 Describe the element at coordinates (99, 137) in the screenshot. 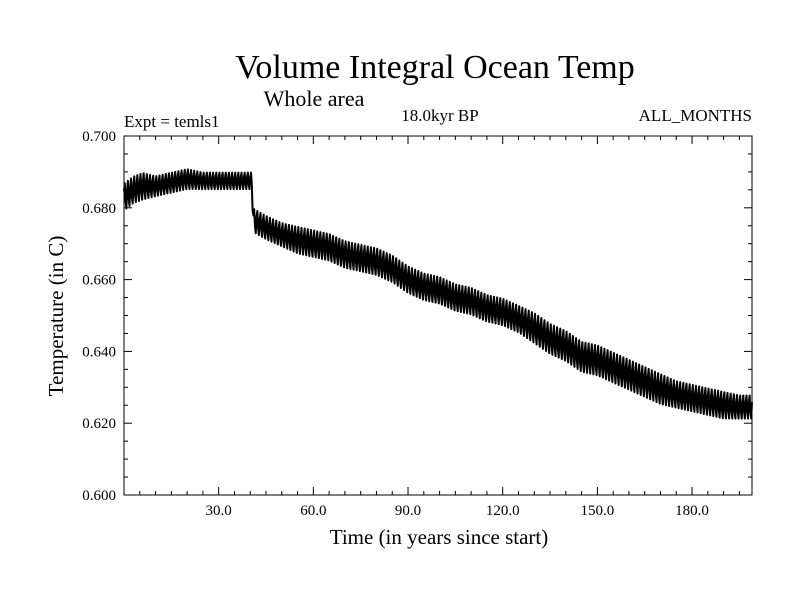

I see `y-tick-label: 0.700` at that location.